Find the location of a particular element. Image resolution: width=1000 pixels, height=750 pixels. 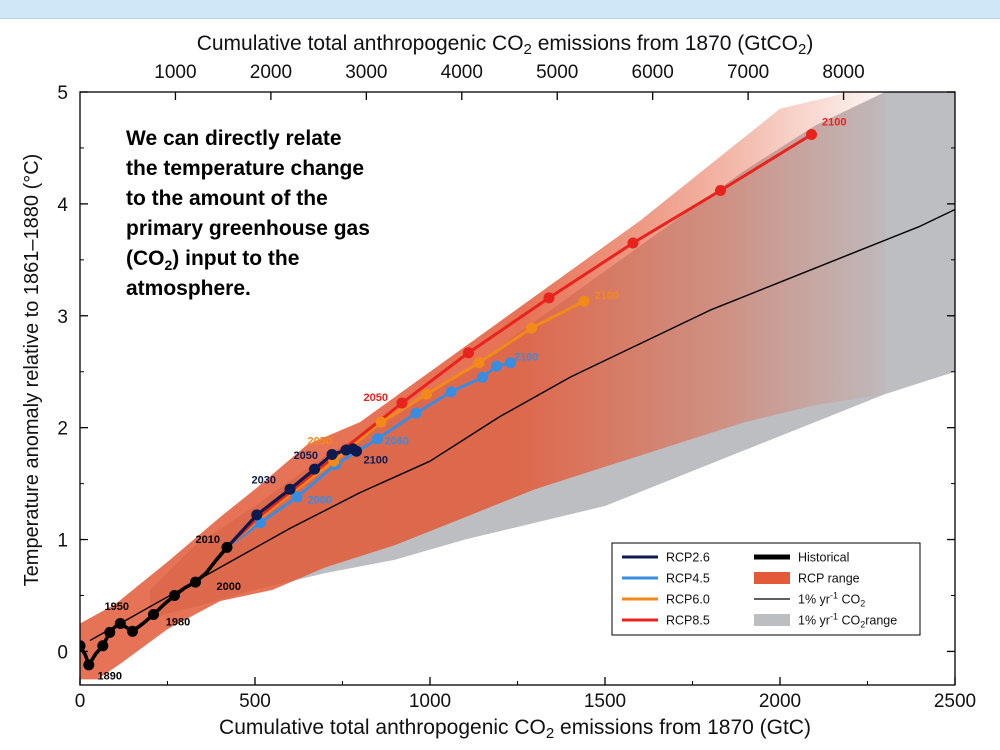

y-tick-label: 5 is located at coordinates (62, 93).